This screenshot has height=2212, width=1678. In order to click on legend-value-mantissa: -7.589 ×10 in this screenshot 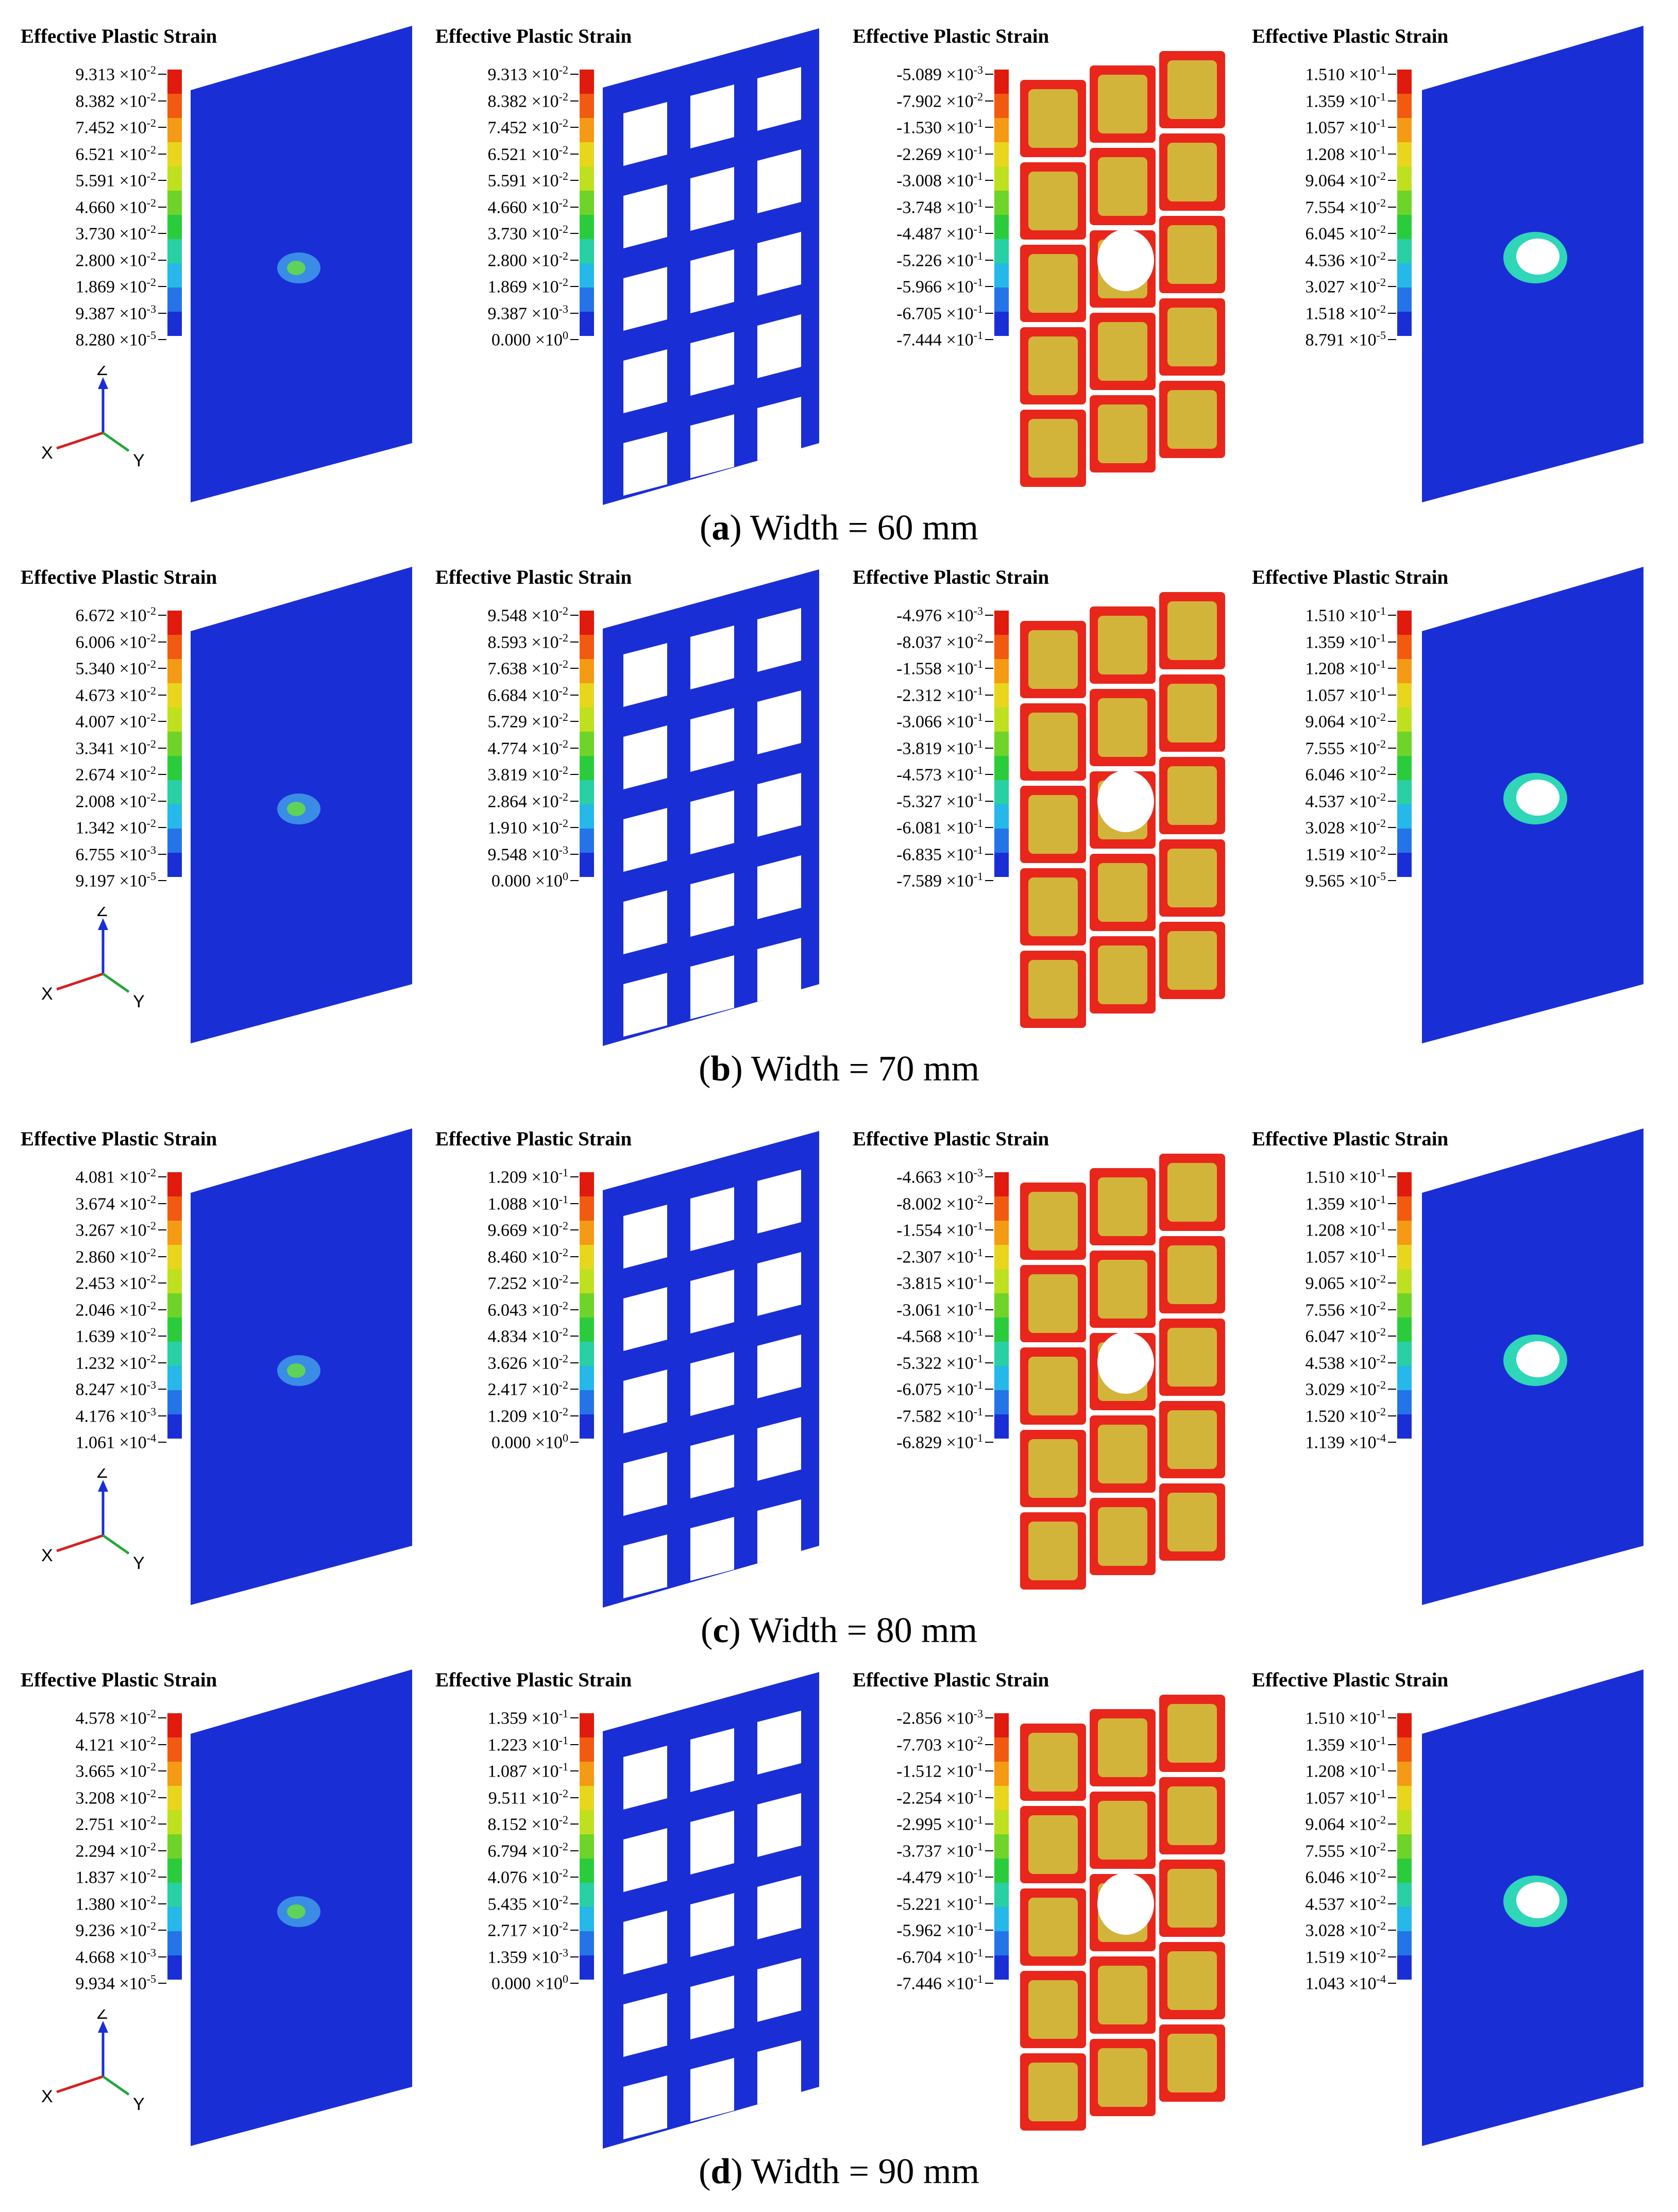, I will do `click(935, 881)`.